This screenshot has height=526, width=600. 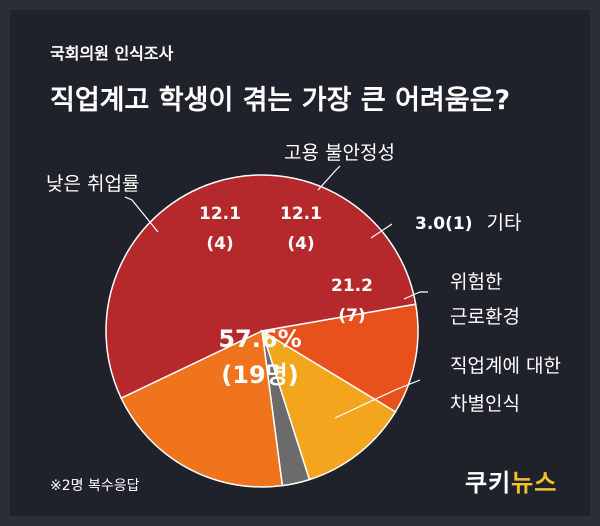 I want to click on slice-value-label-1: 12.1, so click(x=220, y=214).